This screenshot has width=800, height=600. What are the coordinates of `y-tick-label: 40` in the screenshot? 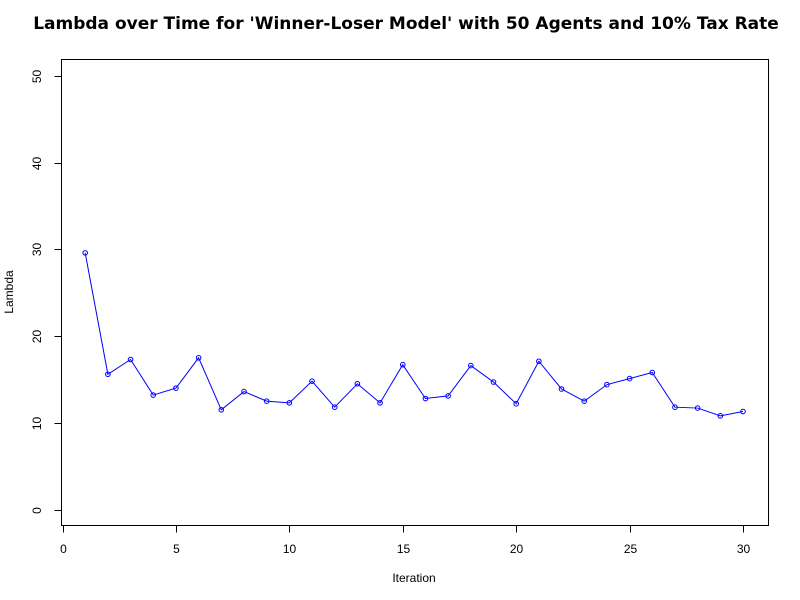 It's located at (37, 164).